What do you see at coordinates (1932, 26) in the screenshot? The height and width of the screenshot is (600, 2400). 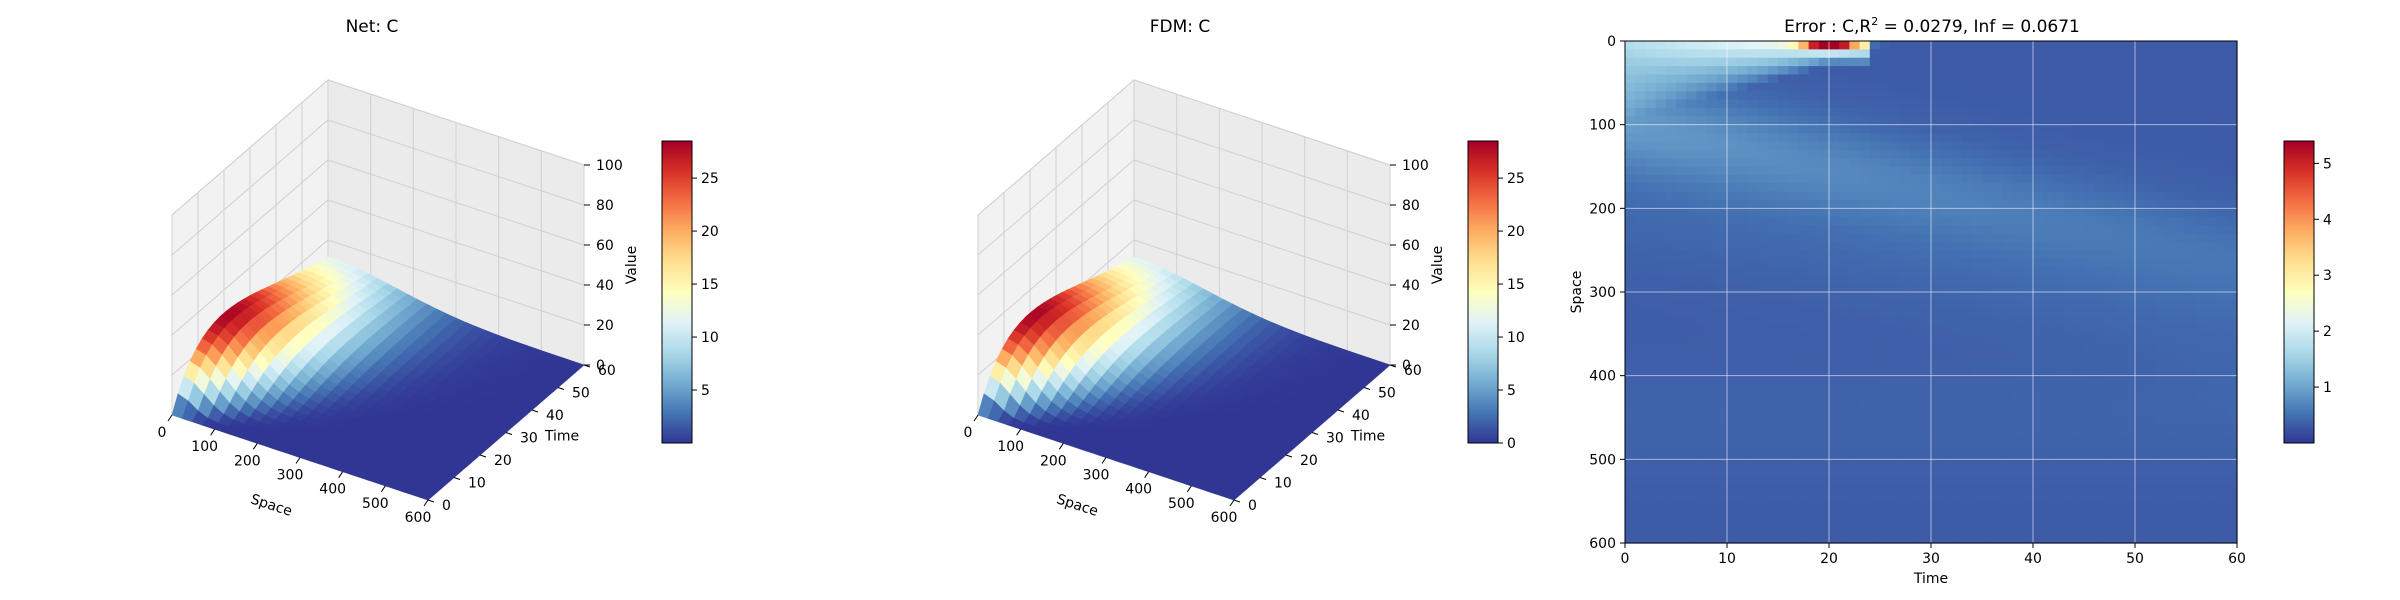 I see `error-chart-title: Error : C,R2 = 0.0279, Inf = 0.0671` at bounding box center [1932, 26].